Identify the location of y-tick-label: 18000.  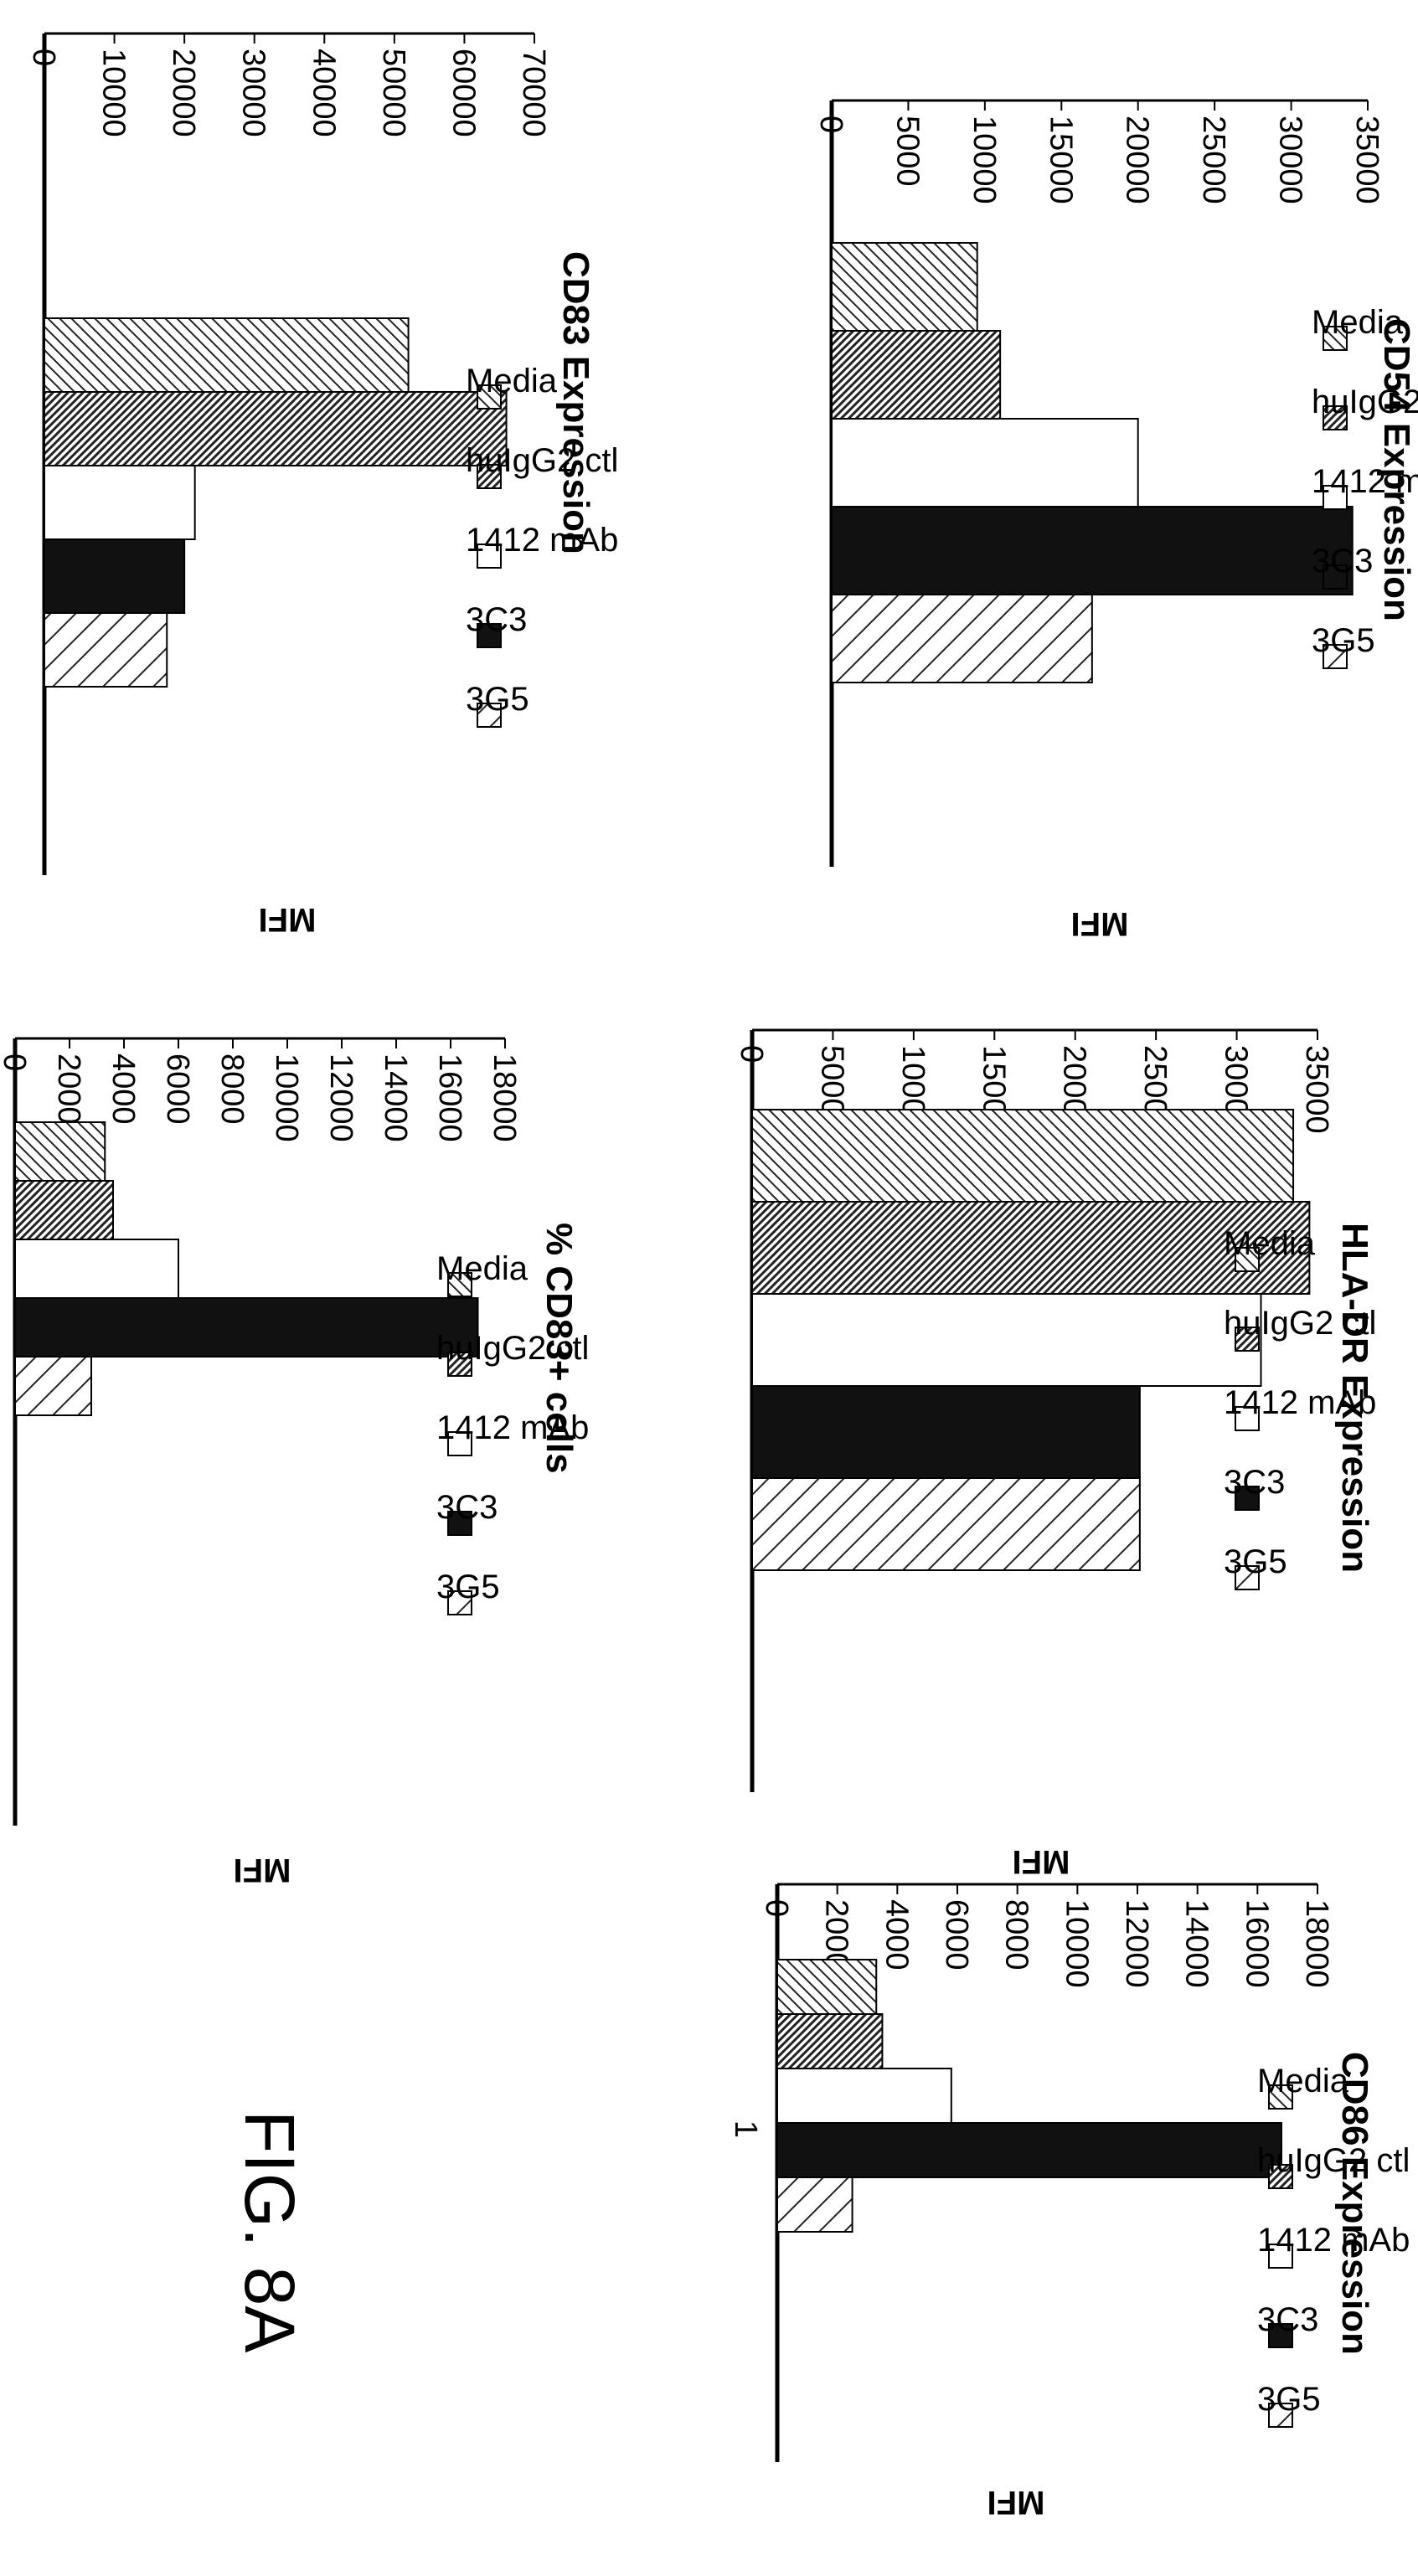
(1316, 1943).